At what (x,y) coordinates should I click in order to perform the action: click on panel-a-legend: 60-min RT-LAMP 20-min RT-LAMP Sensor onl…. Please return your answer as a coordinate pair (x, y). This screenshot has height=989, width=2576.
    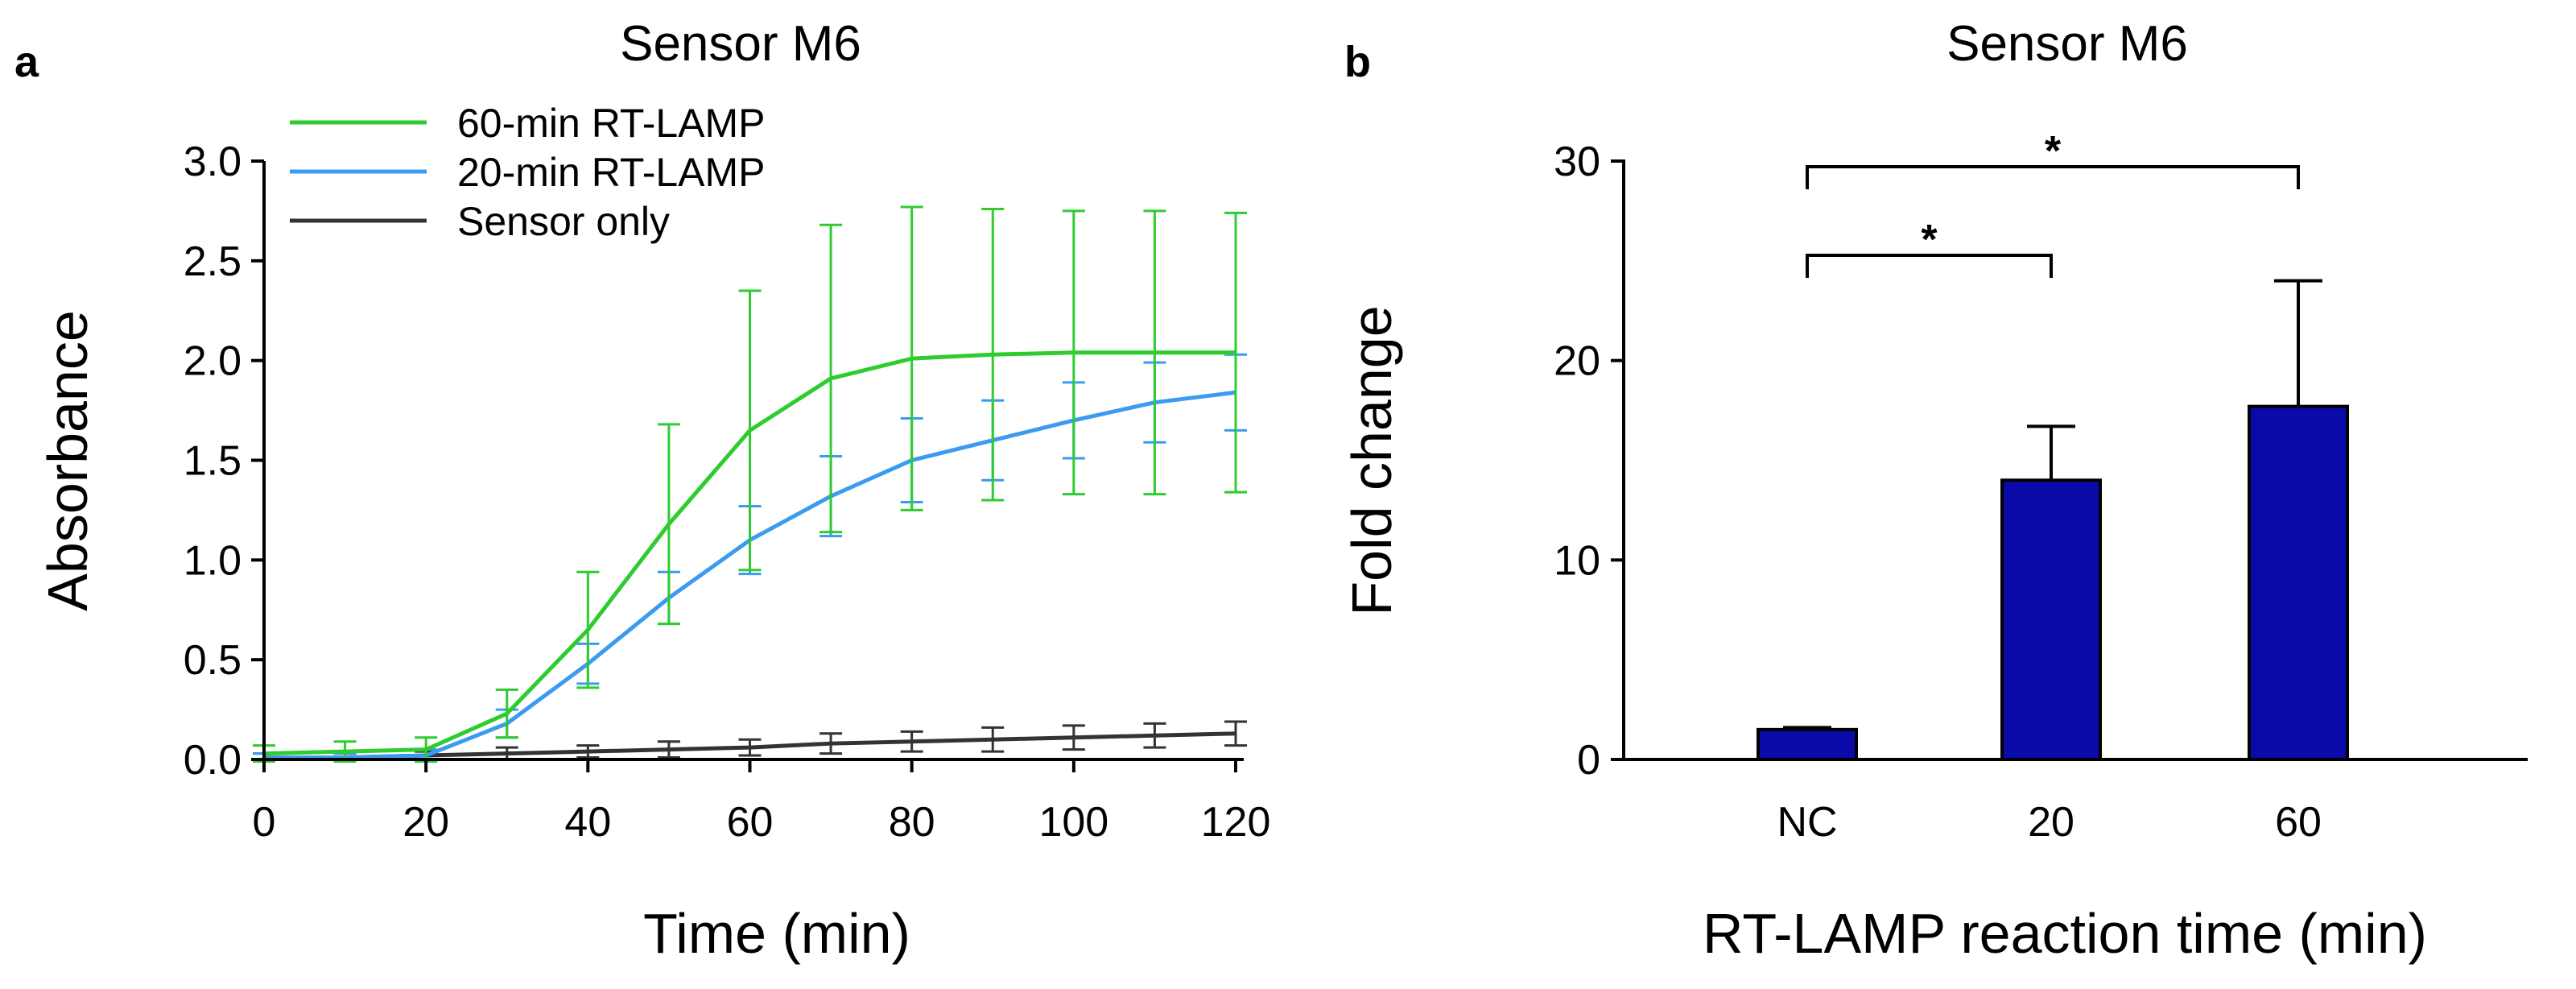
    Looking at the image, I should click on (528, 173).